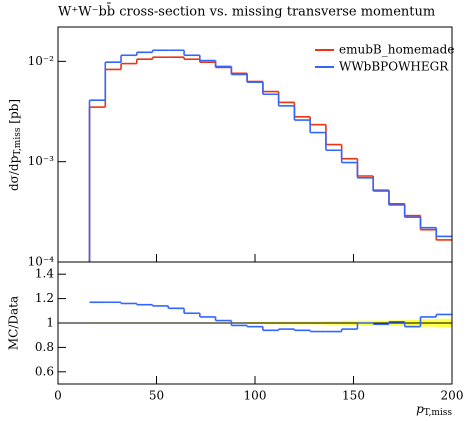 This screenshot has height=421, width=467. I want to click on x-tick-label: 150, so click(353, 396).